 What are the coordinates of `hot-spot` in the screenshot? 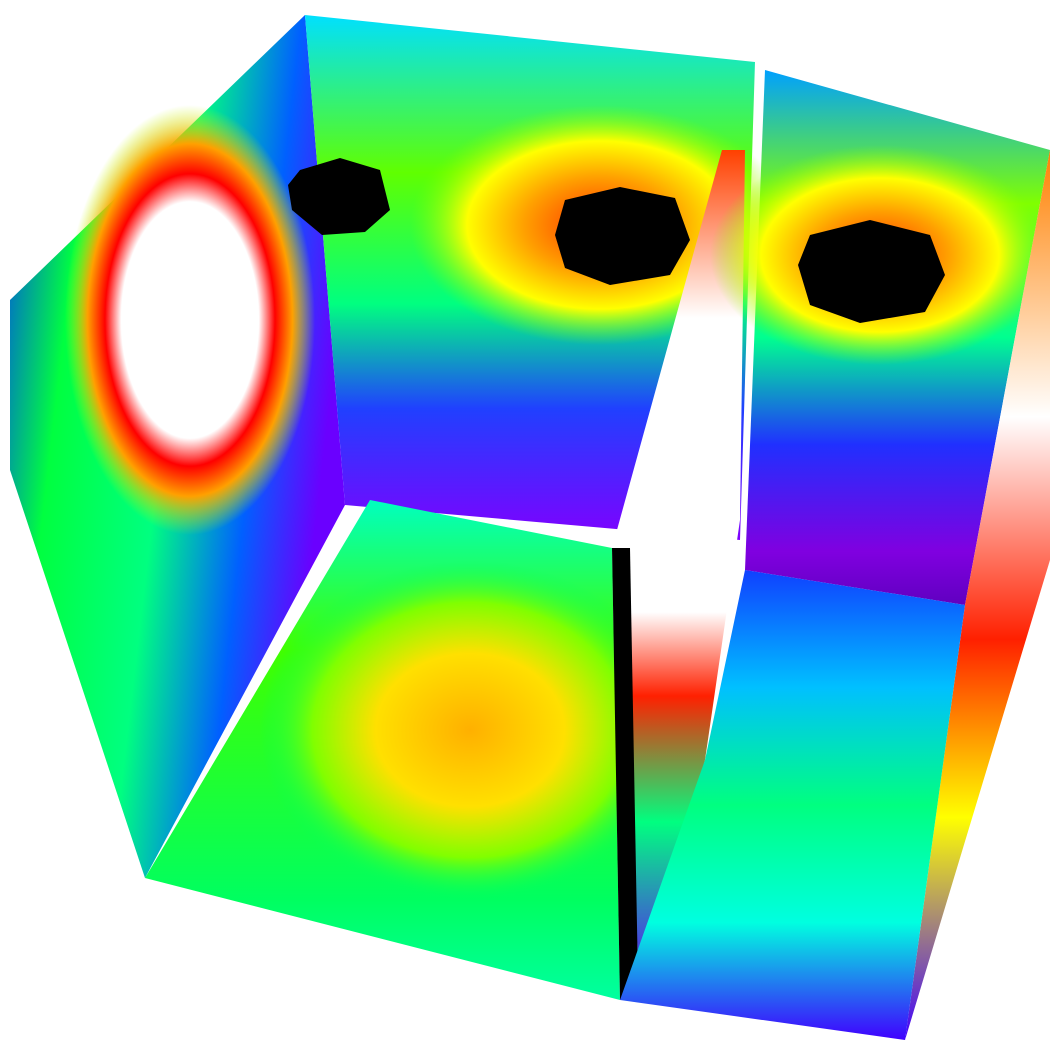 It's located at (190, 320).